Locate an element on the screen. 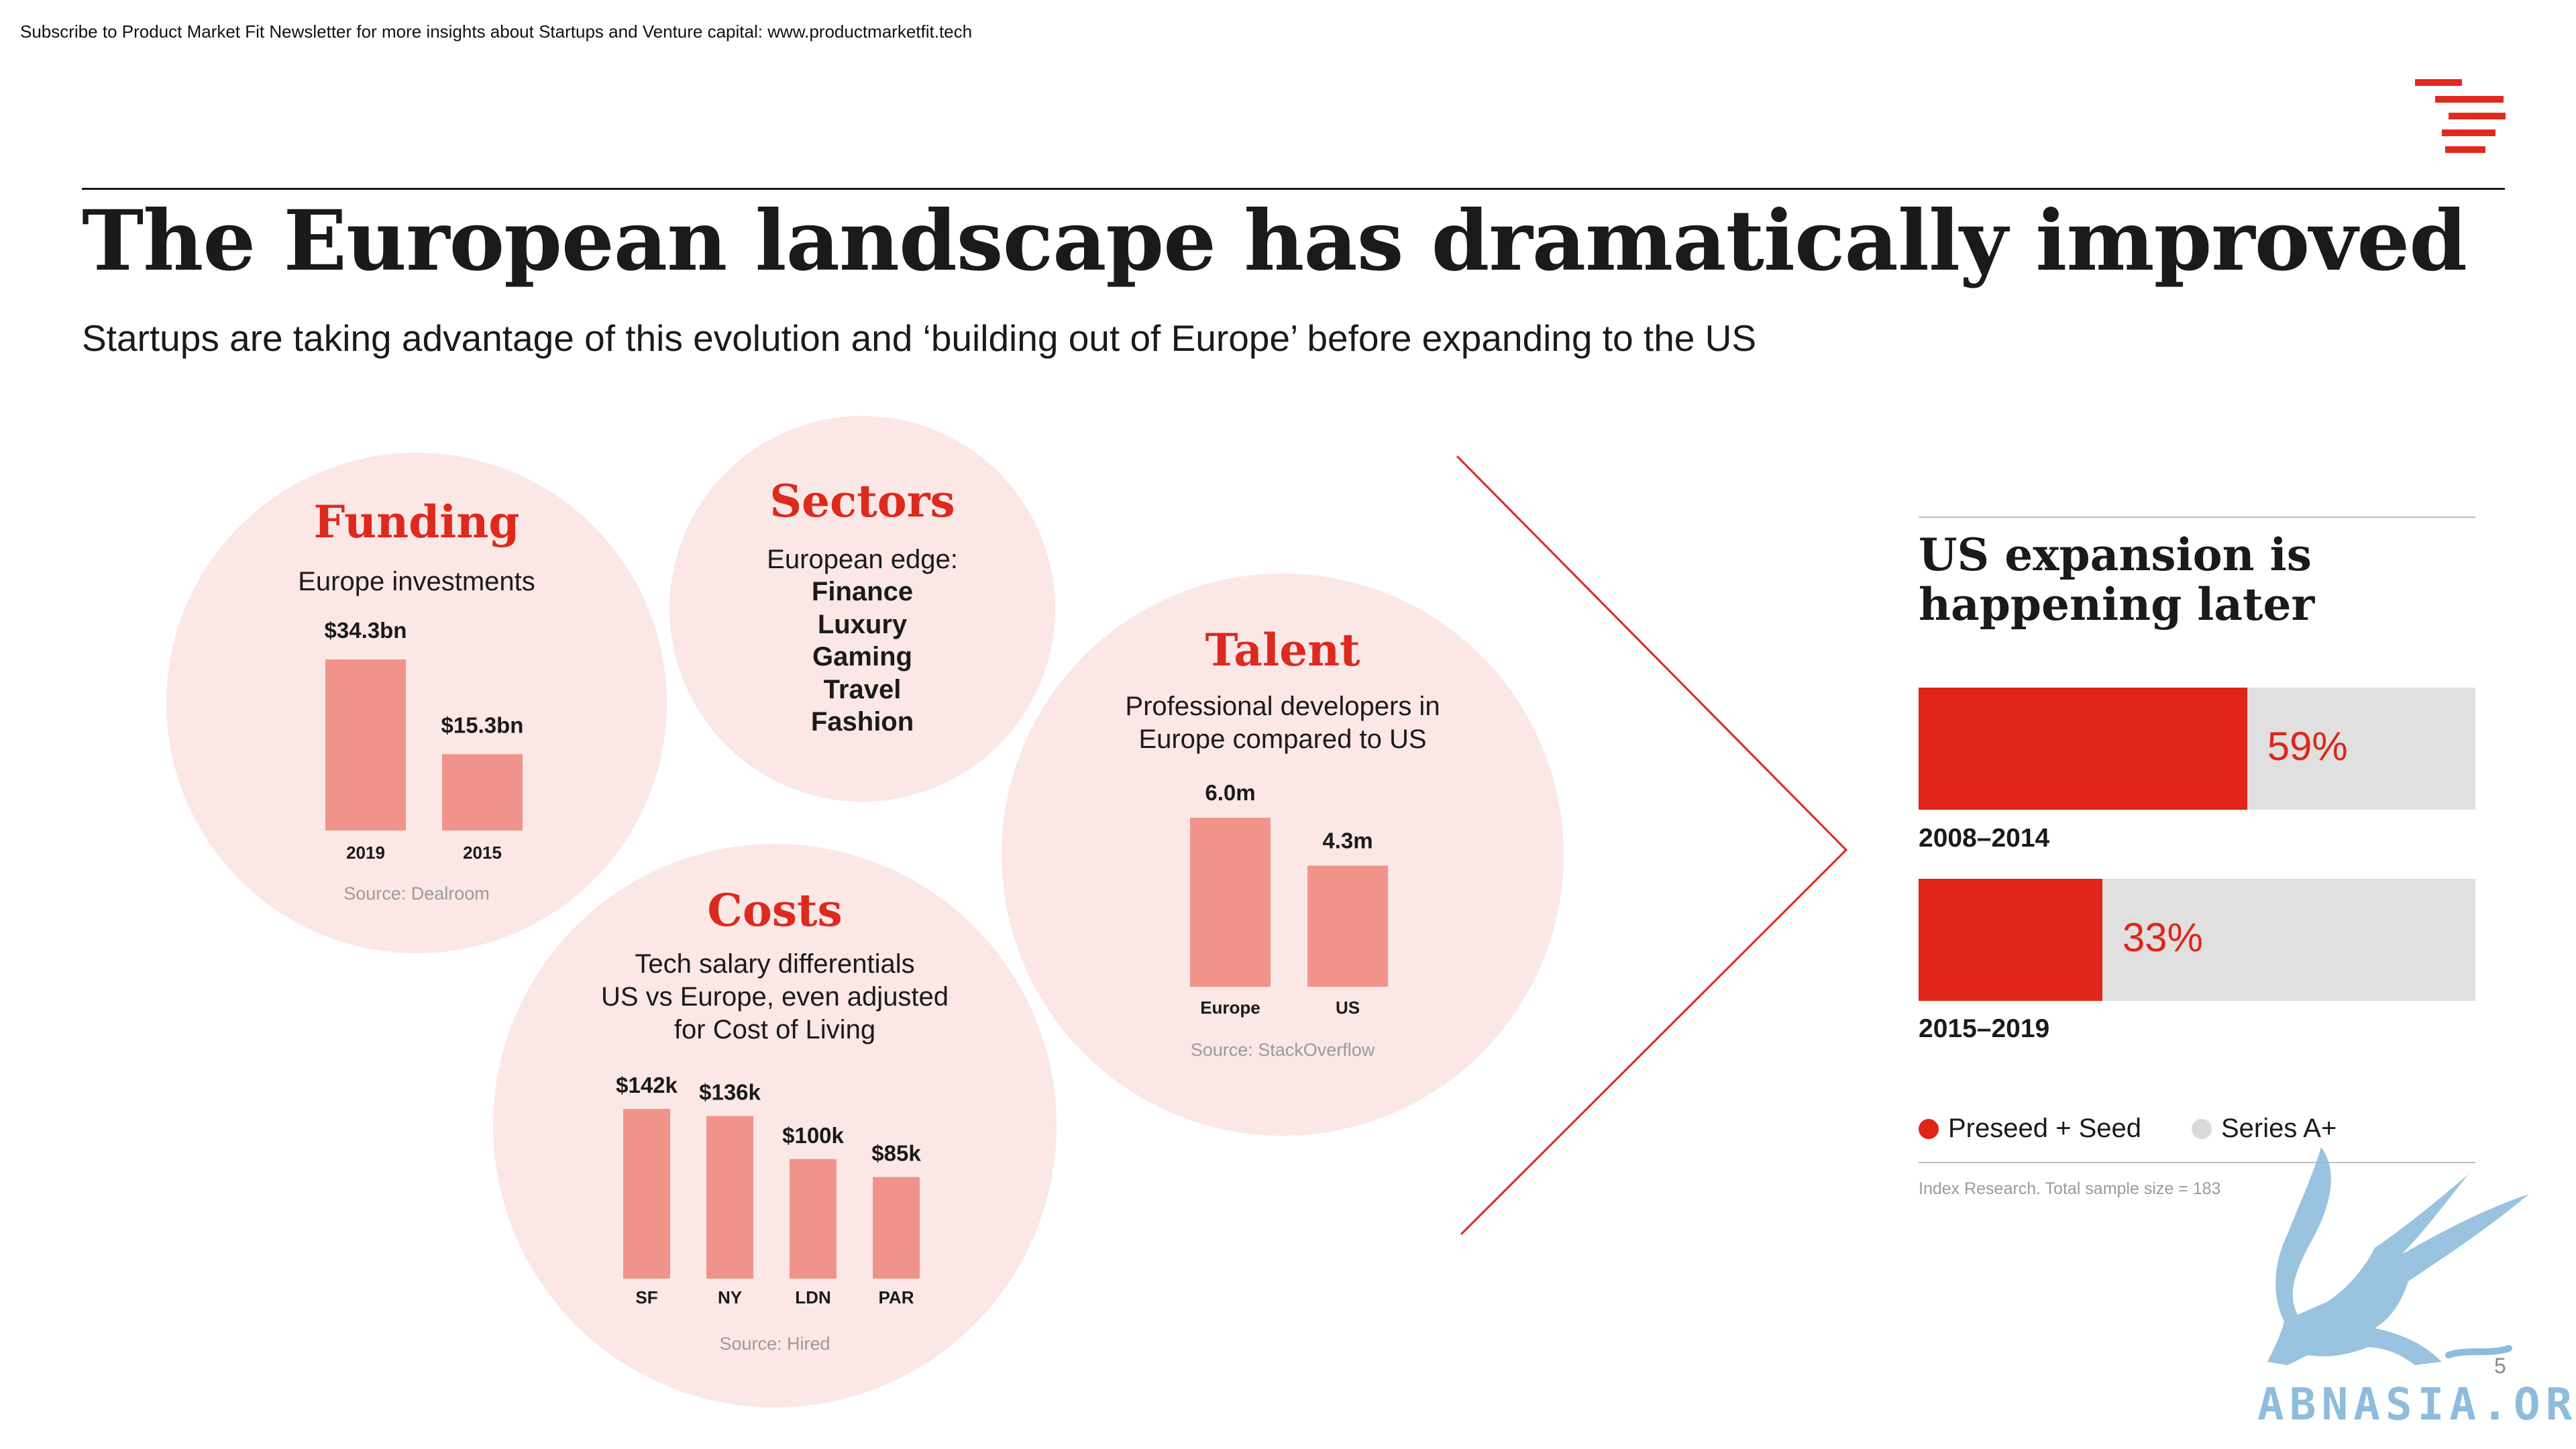 The width and height of the screenshot is (2576, 1449). chevron-arrow is located at coordinates (1652, 845).